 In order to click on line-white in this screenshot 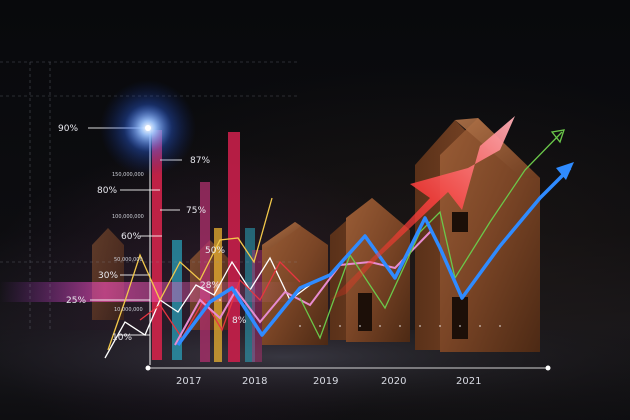, I will do `click(207, 307)`.